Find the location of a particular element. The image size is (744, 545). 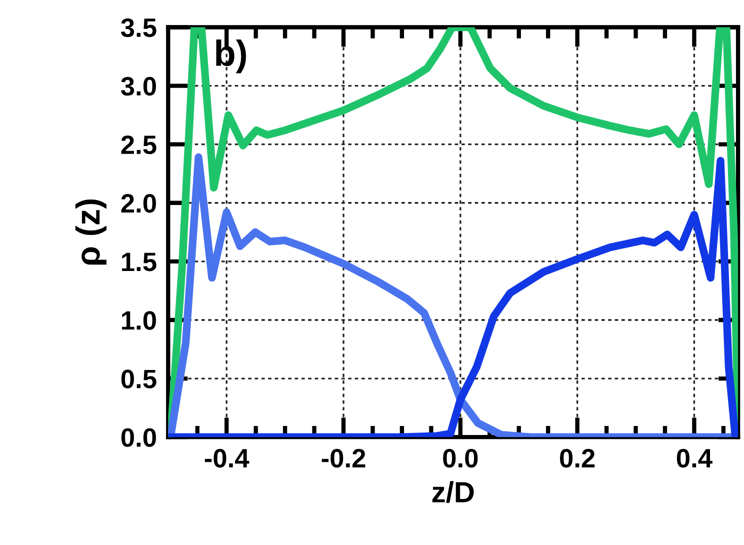

y-tick-label: 3.5 is located at coordinates (138, 28).